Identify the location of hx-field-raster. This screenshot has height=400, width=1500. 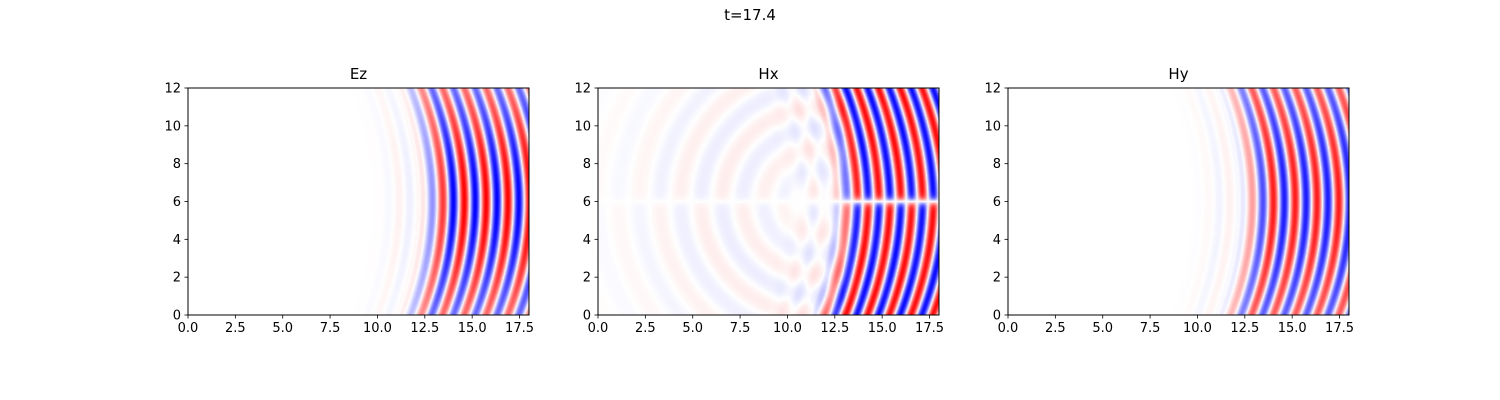
(768, 201).